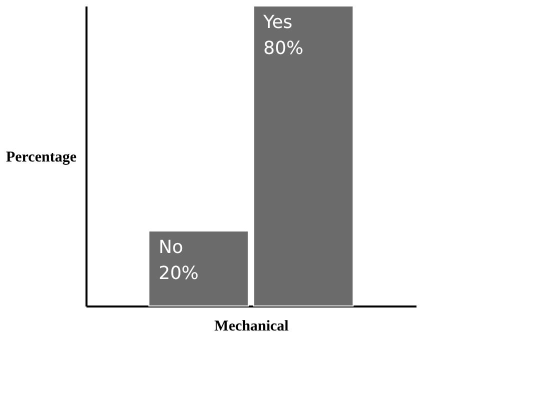 Image resolution: width=545 pixels, height=414 pixels. I want to click on data-label: 20%, so click(178, 273).